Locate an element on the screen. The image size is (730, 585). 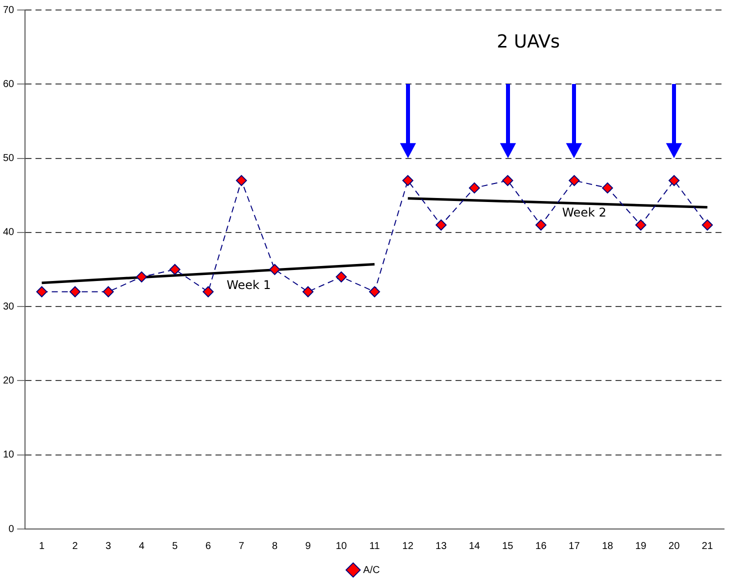
x-tick-label: 7 is located at coordinates (241, 546).